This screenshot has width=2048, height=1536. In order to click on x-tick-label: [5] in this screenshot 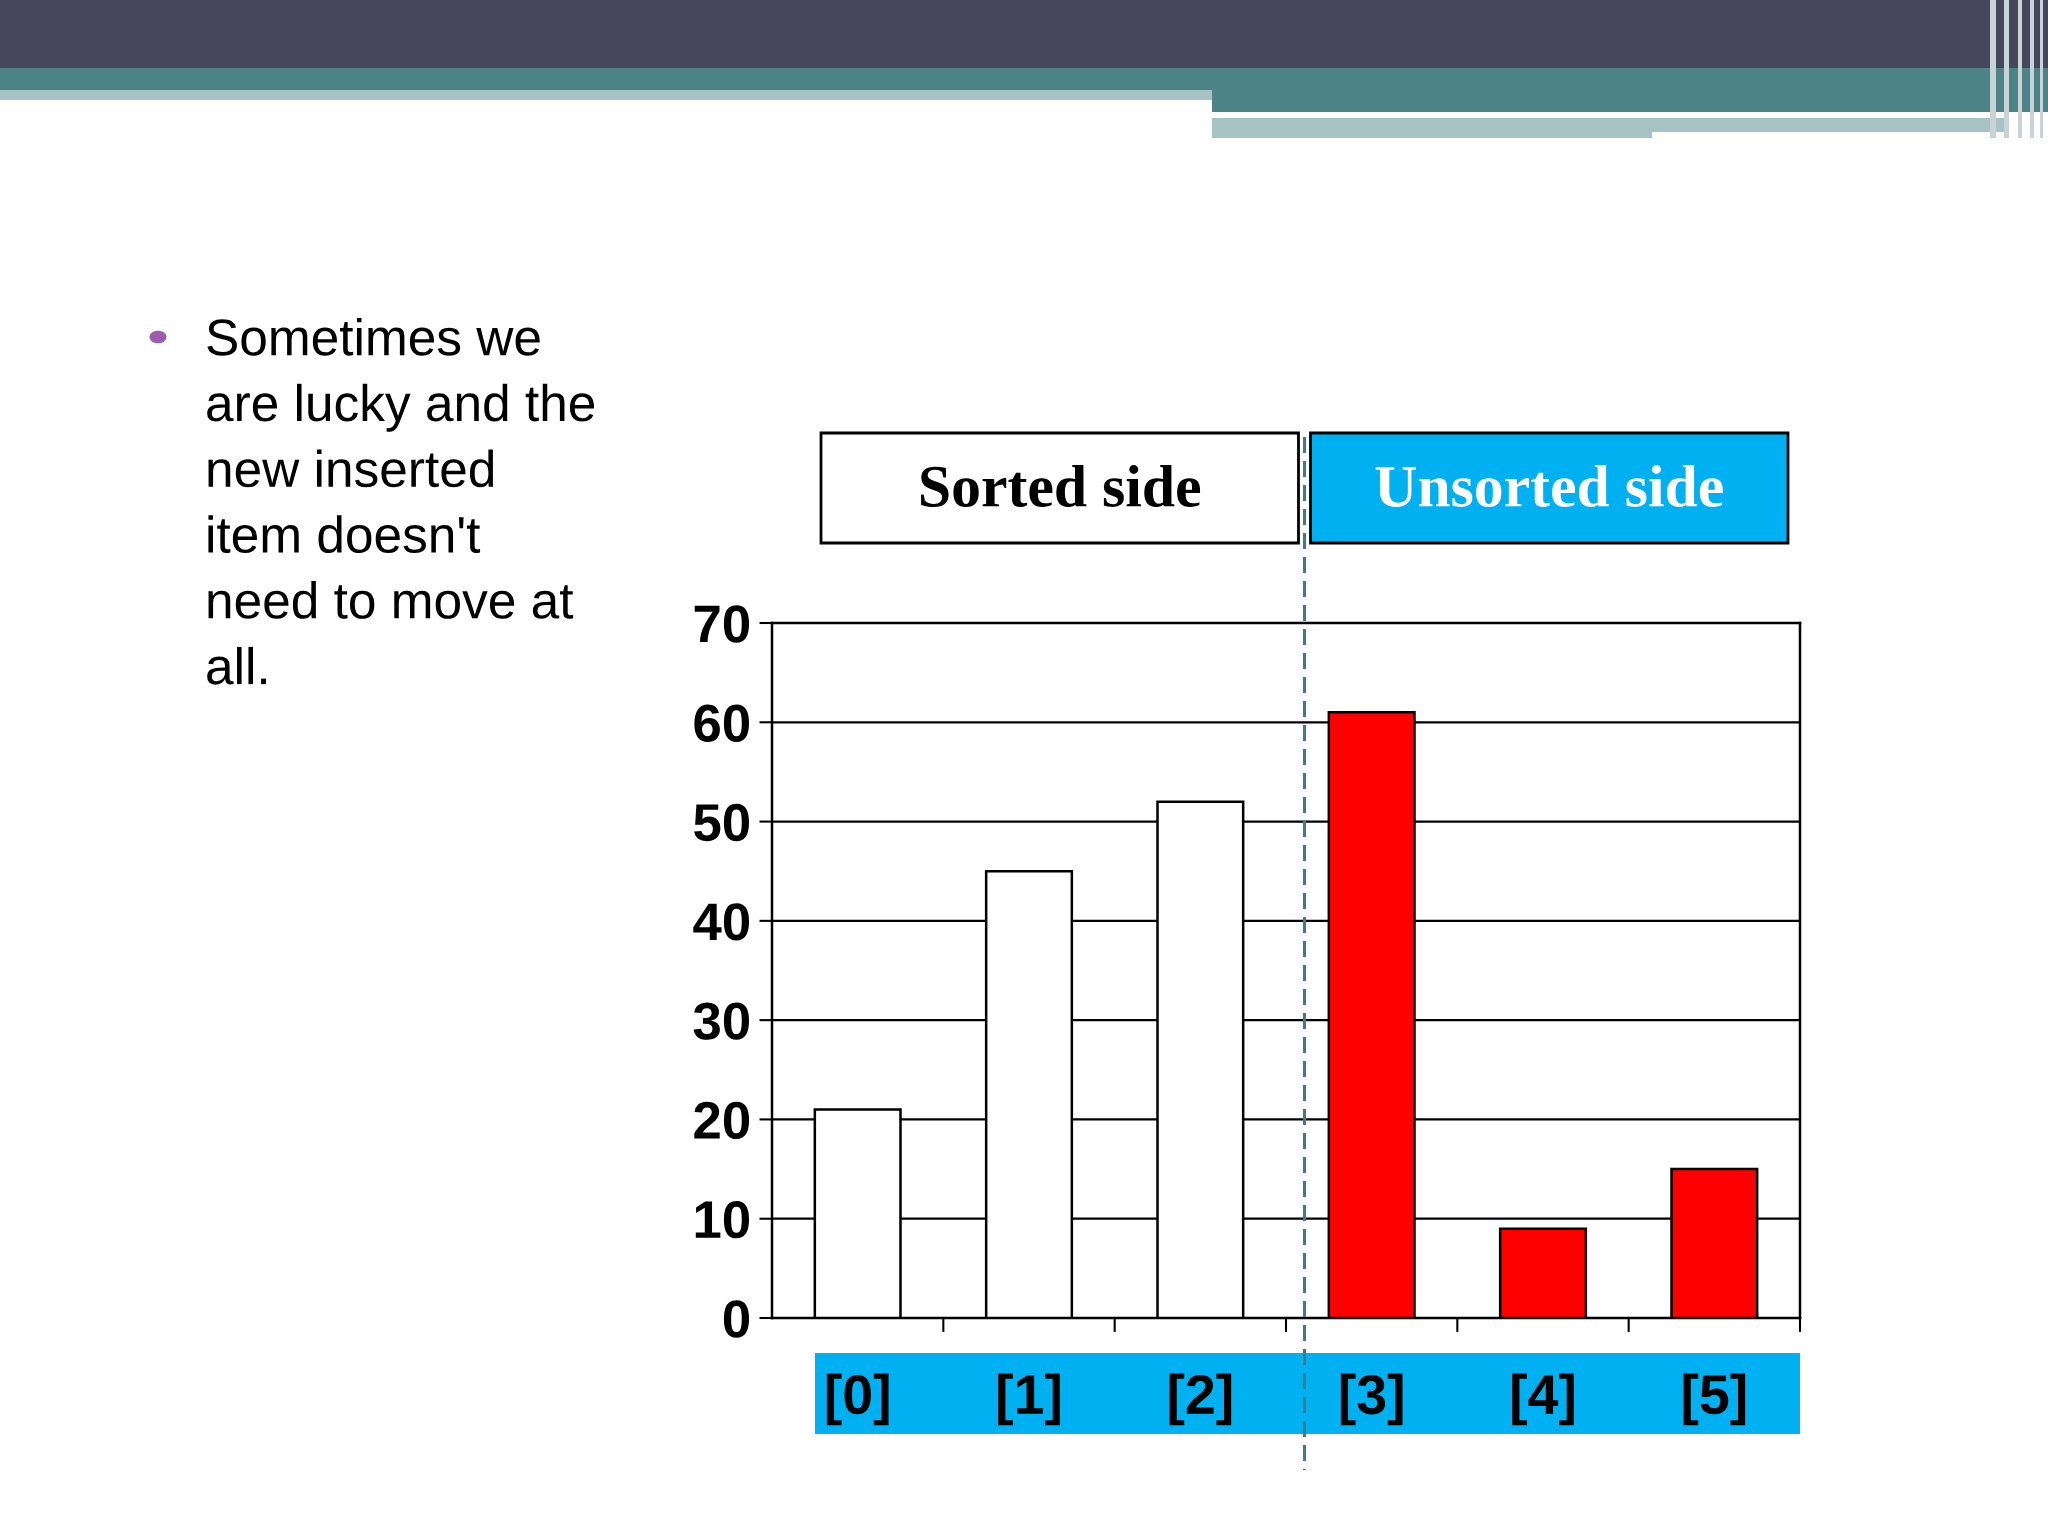, I will do `click(1714, 1399)`.